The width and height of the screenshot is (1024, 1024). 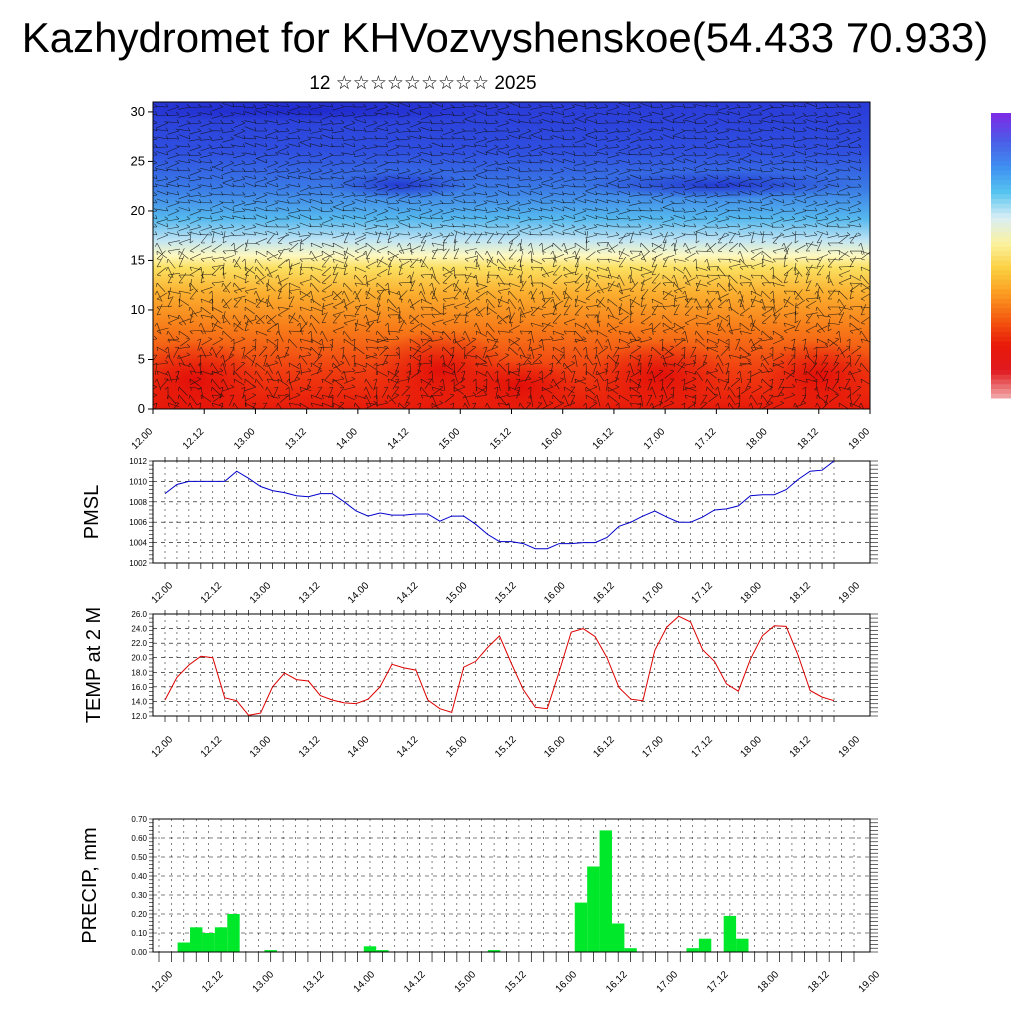 What do you see at coordinates (163, 982) in the screenshot?
I see `precip-x-tick-label: 12.00` at bounding box center [163, 982].